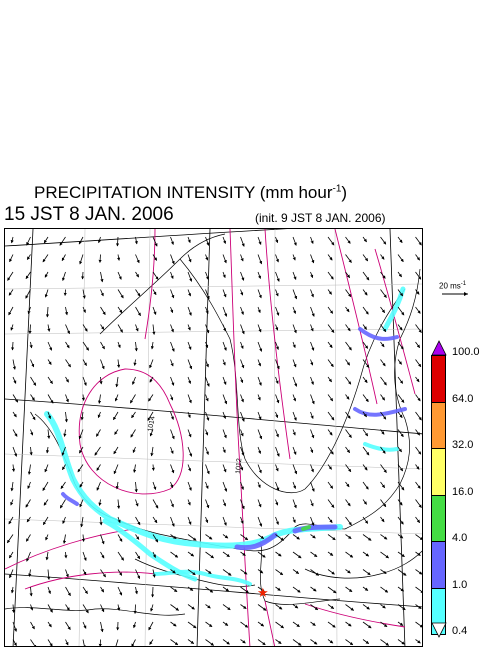 Image resolution: width=500 pixels, height=650 pixels. Describe the element at coordinates (263, 592) in the screenshot. I see `location-star-marker: ★` at that location.